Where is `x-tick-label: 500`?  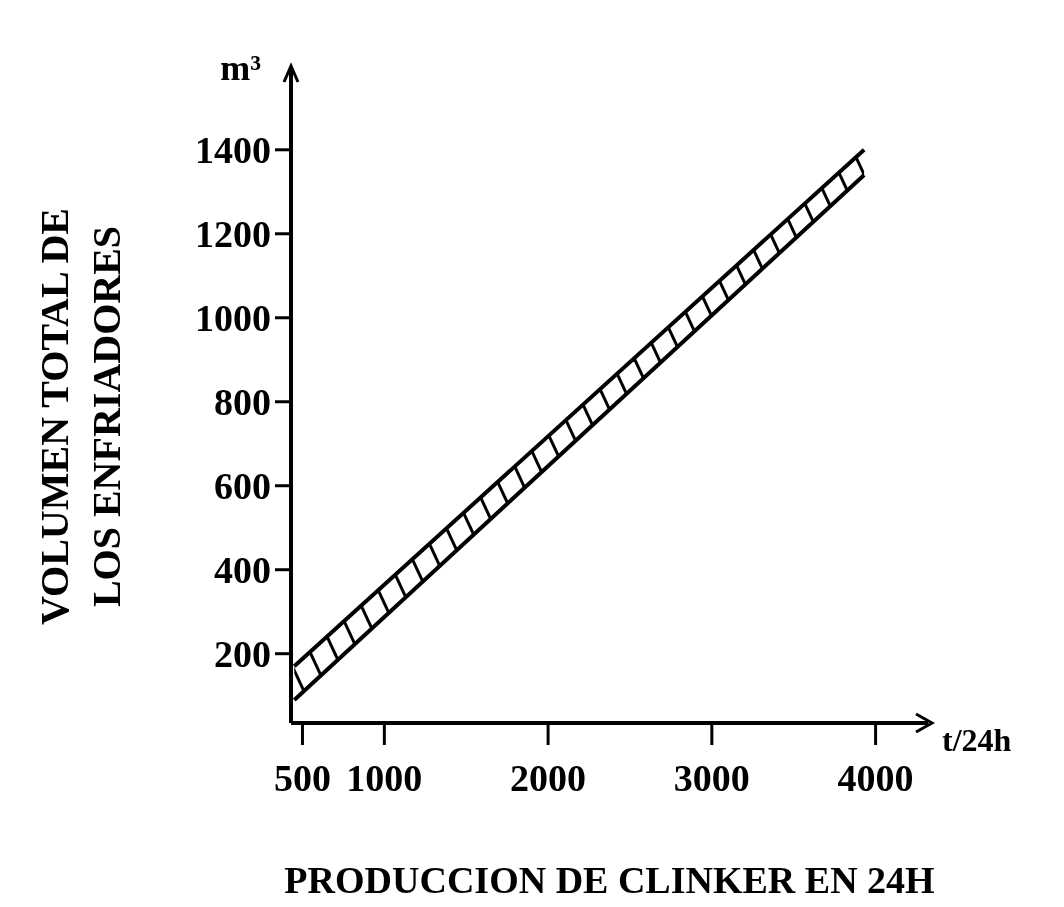 x-tick-label: 500 is located at coordinates (302, 778).